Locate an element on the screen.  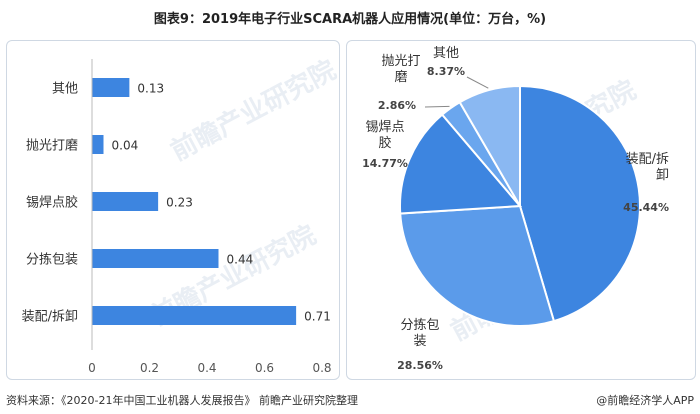
slice-value-label: 45.44% is located at coordinates (646, 207).